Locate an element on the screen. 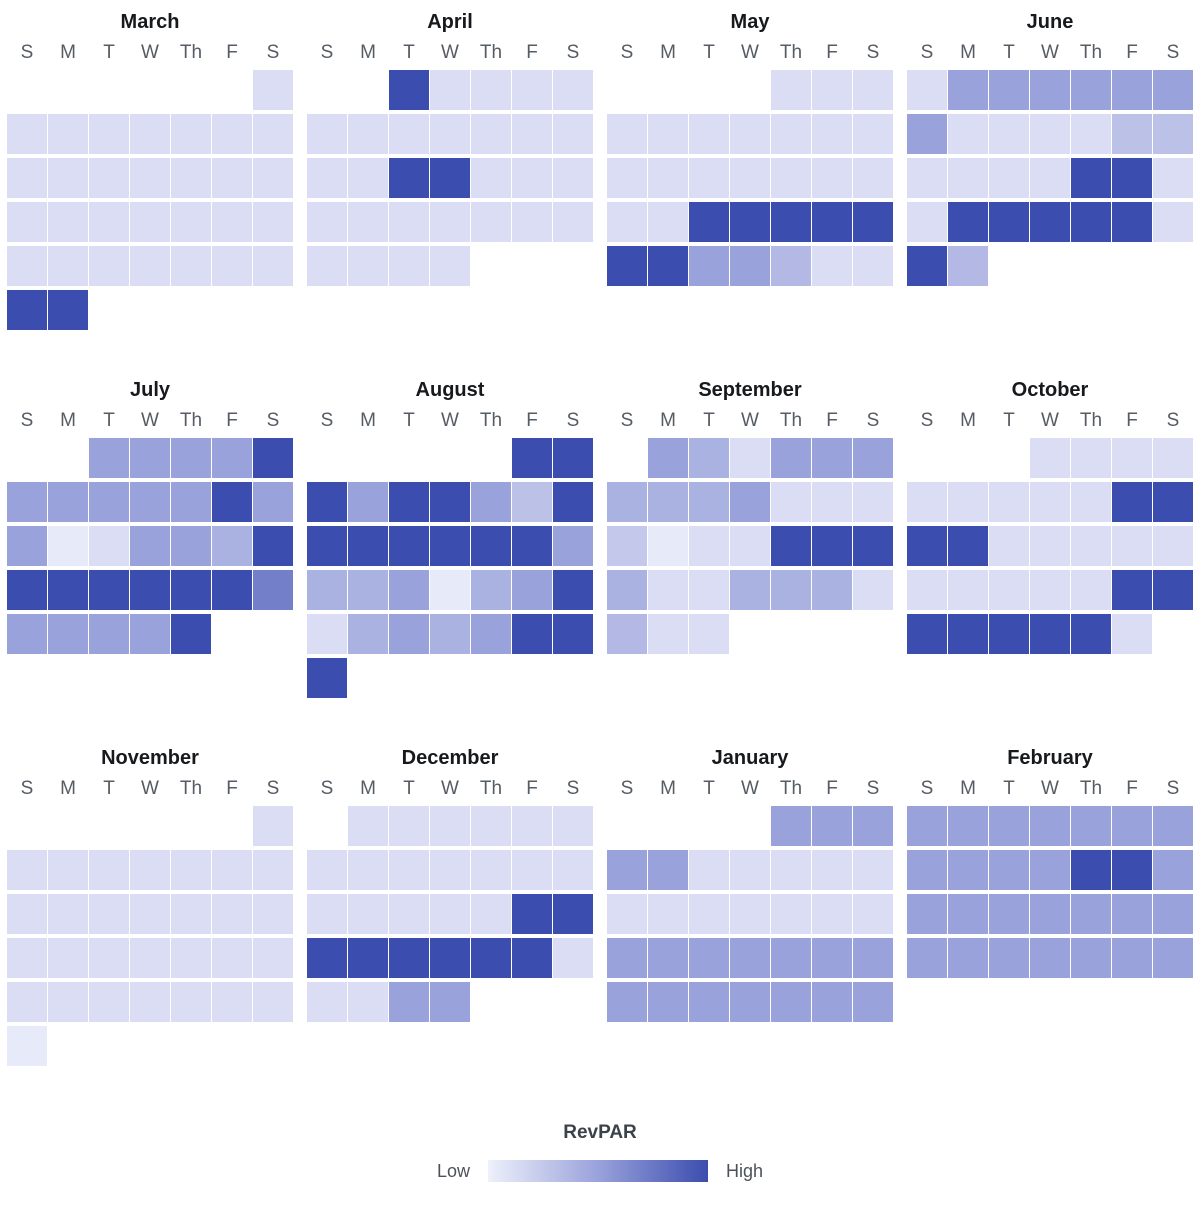  month-november: November S M T W Th F S is located at coordinates (150, 905).